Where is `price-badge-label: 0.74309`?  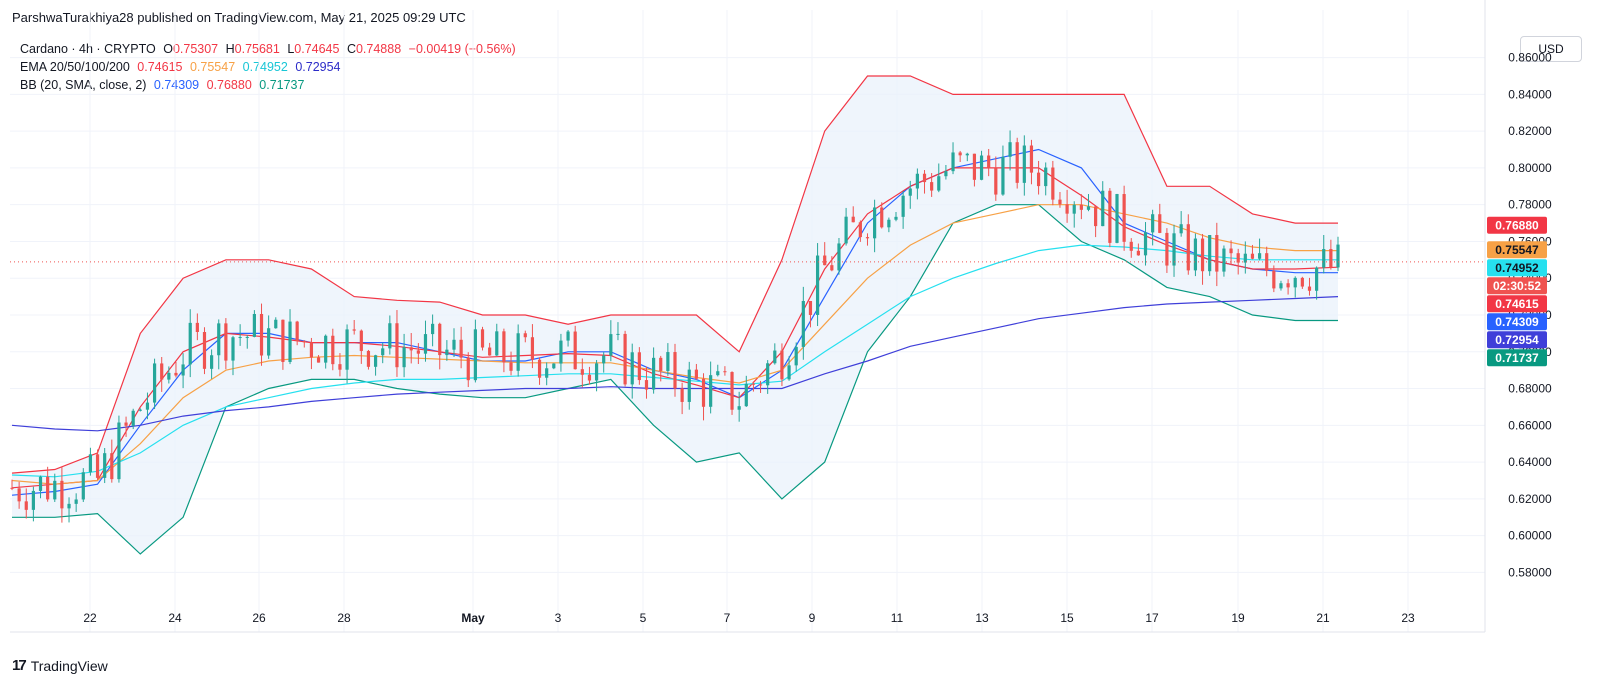 price-badge-label: 0.74309 is located at coordinates (1517, 322).